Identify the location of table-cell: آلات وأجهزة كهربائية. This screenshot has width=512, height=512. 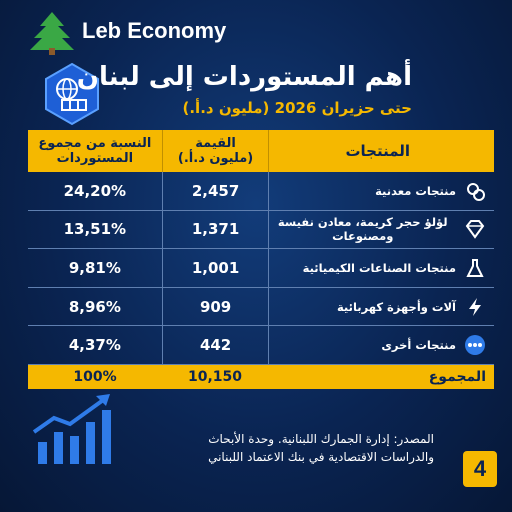
(381, 306).